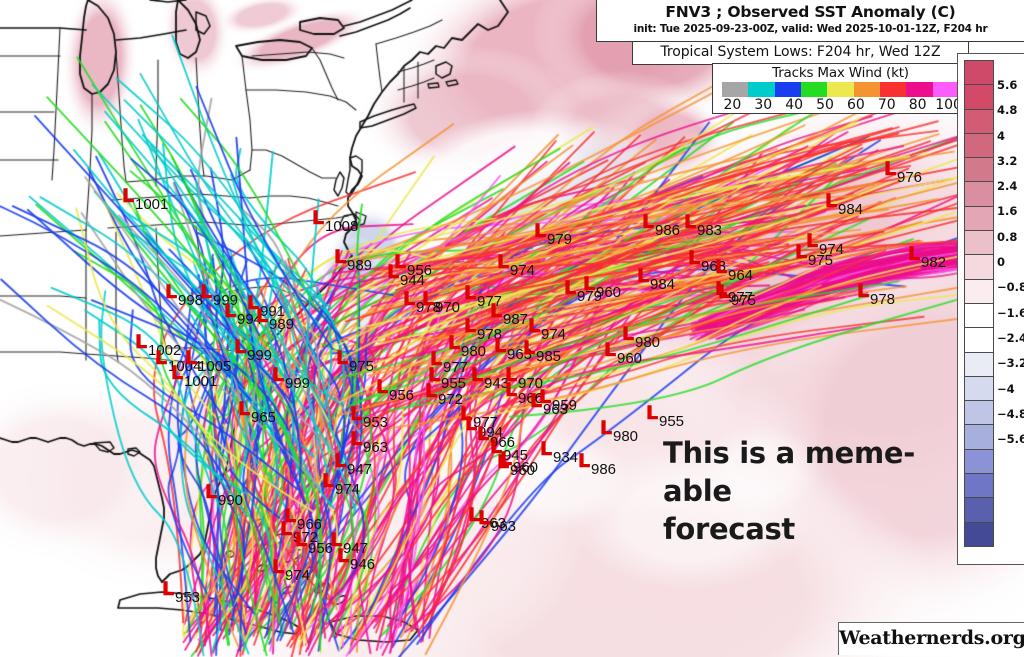 The height and width of the screenshot is (657, 1024). What do you see at coordinates (1007, 160) in the screenshot?
I see `sst-colorbar-tick-3: 3.2` at bounding box center [1007, 160].